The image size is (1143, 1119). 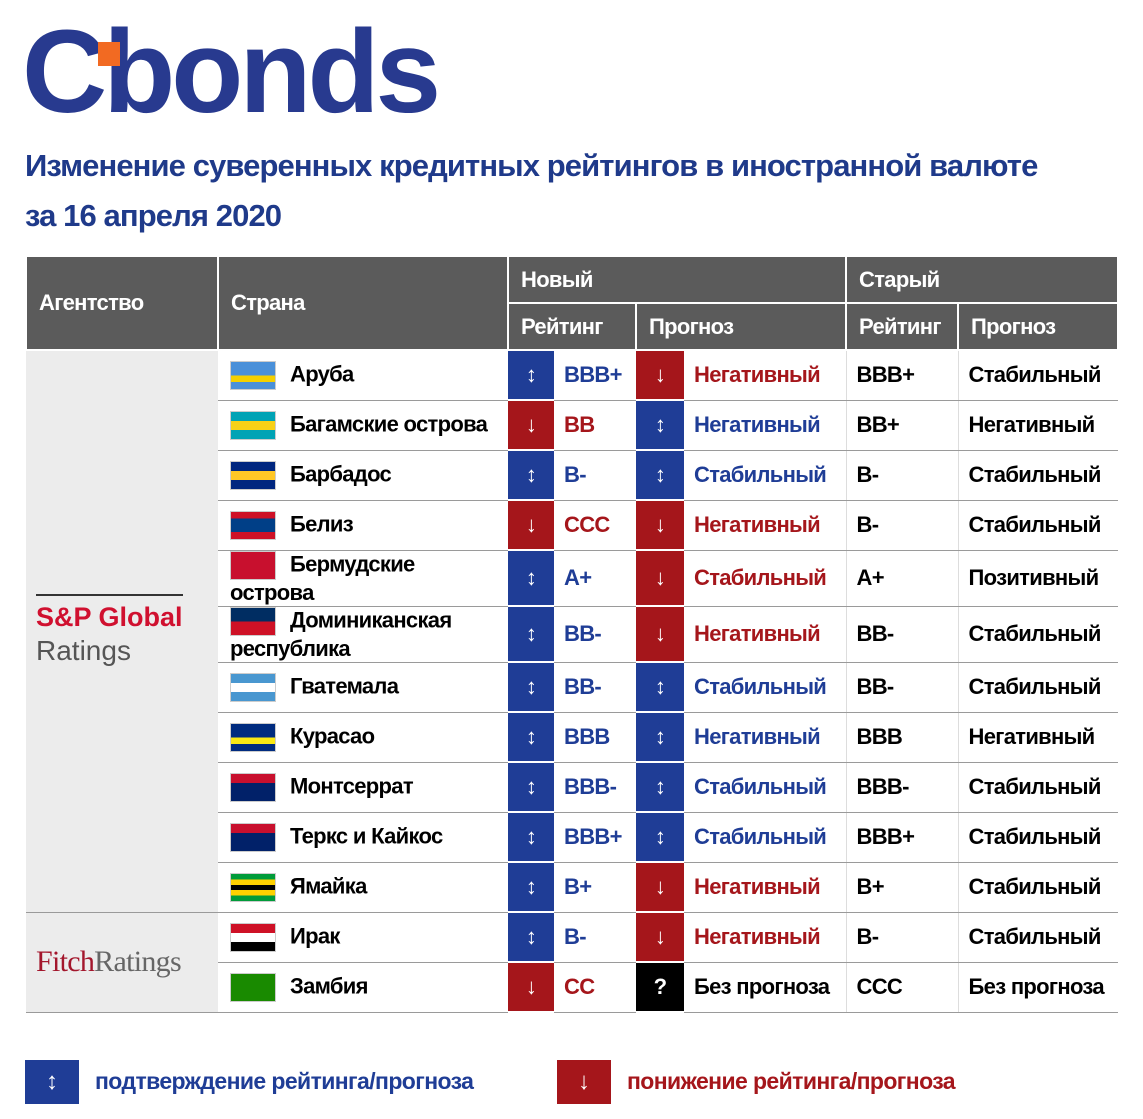 I want to click on table-row: Гватемала ↕ BB- ↕ Стабильный BB- Стабильный, so click(x=572, y=687).